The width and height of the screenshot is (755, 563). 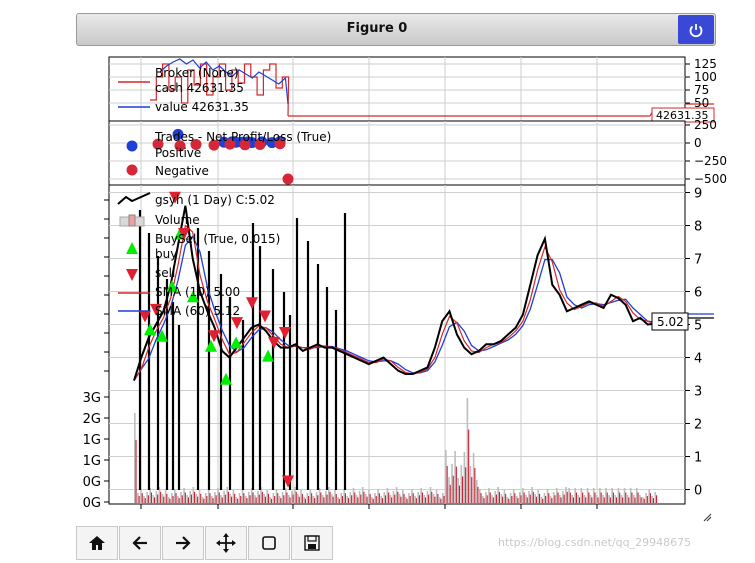 I want to click on forward-button, so click(x=183, y=543).